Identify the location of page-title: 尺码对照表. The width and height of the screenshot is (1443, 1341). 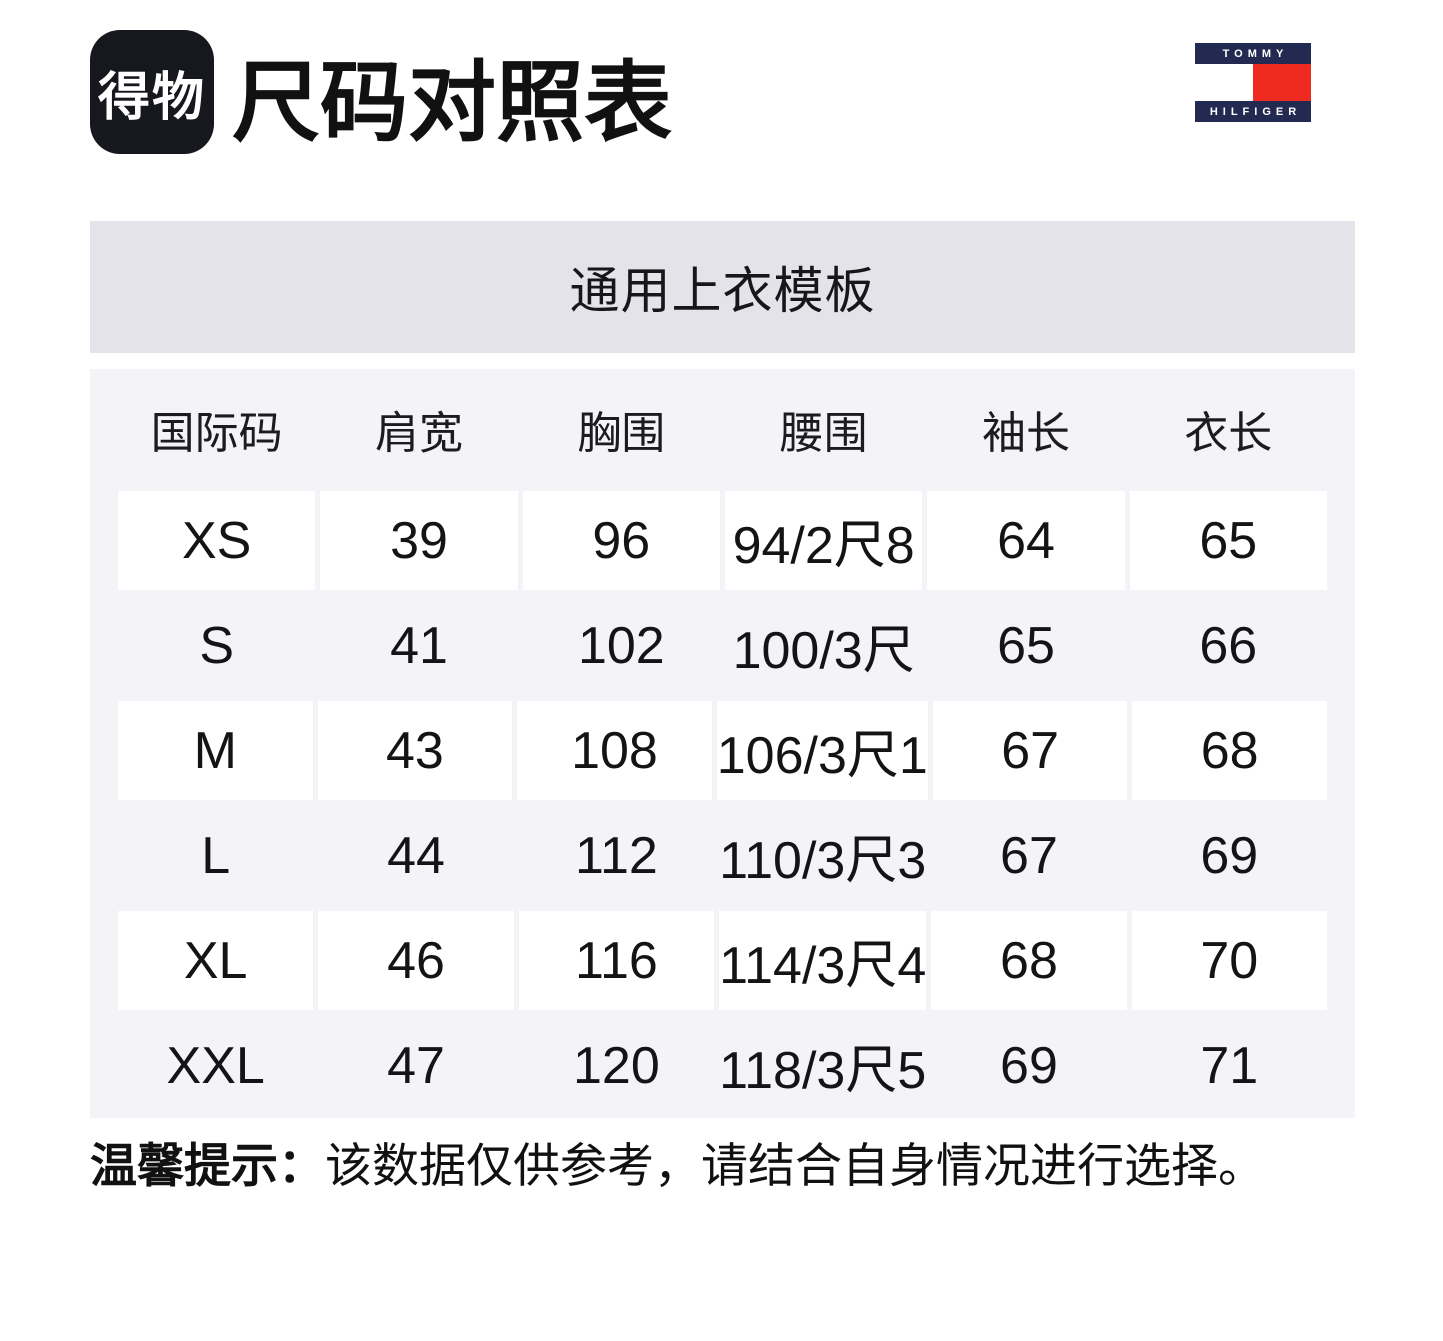
(452, 102).